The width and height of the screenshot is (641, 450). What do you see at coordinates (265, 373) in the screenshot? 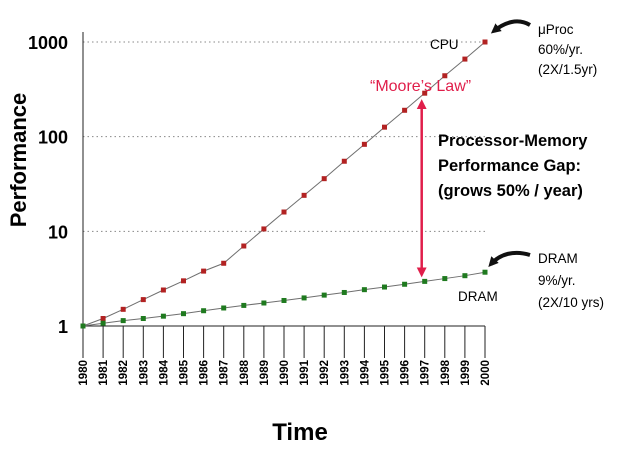
I see `x-tick-label: 1989` at bounding box center [265, 373].